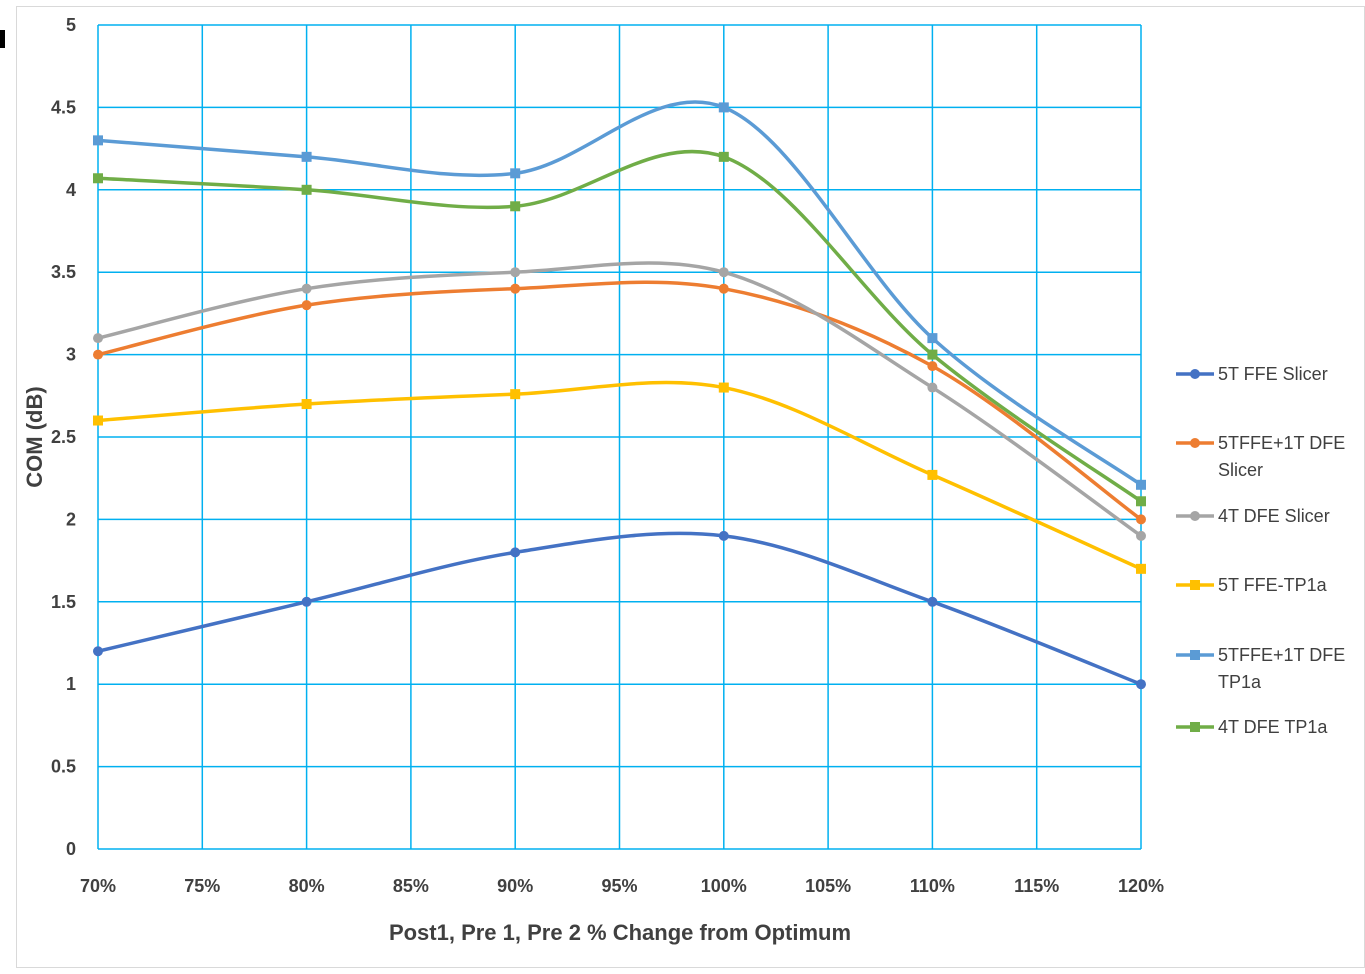 This screenshot has width=1365, height=974. I want to click on y-tick-label: 3.5, so click(63, 272).